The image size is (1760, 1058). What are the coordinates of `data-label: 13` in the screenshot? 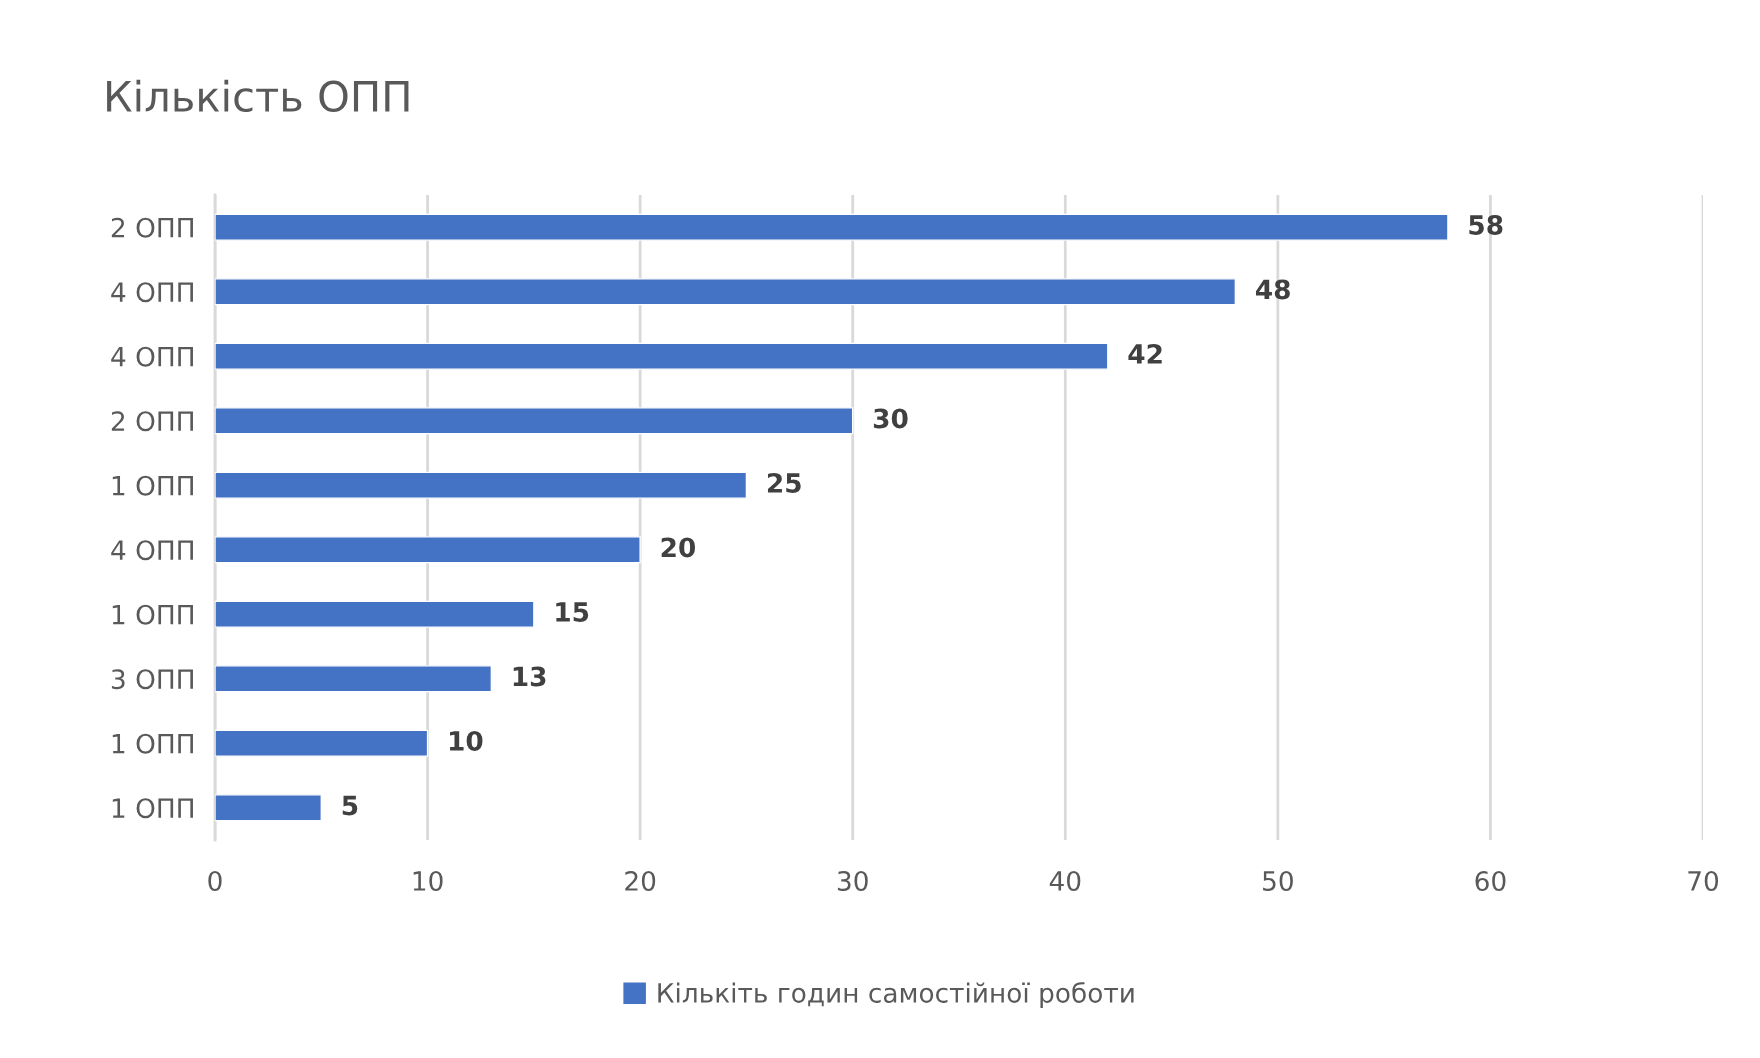 It's located at (529, 676).